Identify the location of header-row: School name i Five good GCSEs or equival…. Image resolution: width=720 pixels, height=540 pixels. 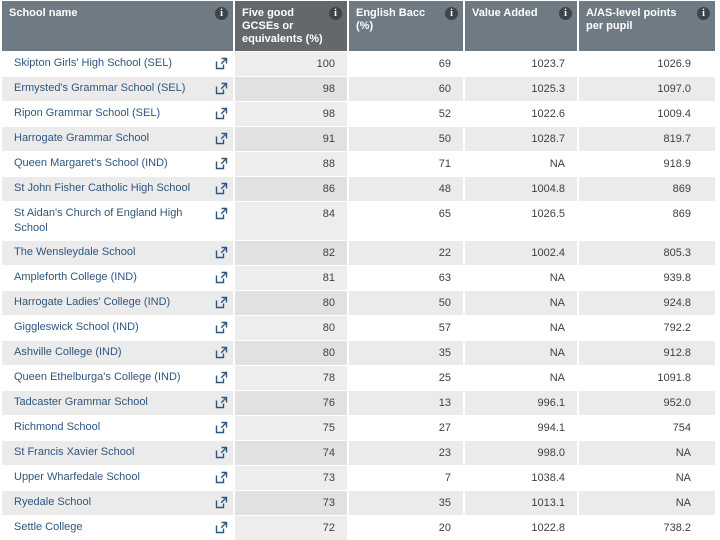
(358, 26).